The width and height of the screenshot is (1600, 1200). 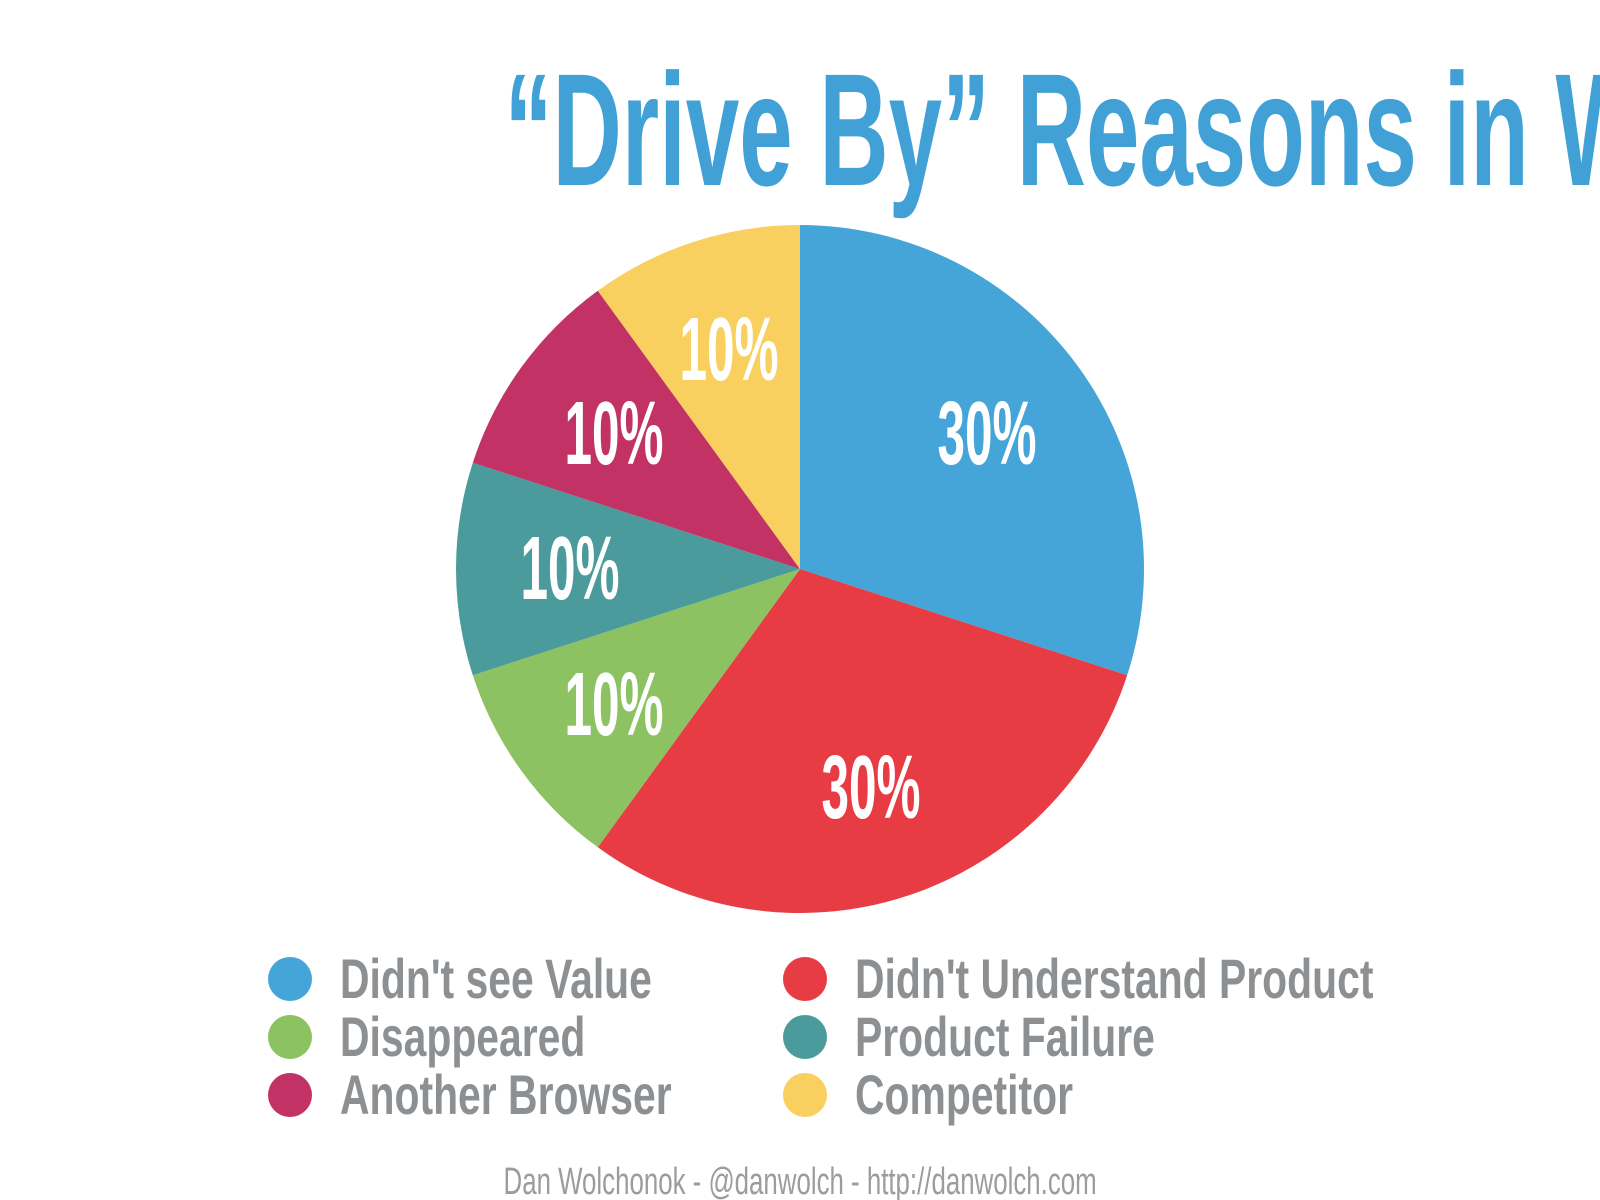 I want to click on legend-swatch-another-browser, so click(x=290, y=1095).